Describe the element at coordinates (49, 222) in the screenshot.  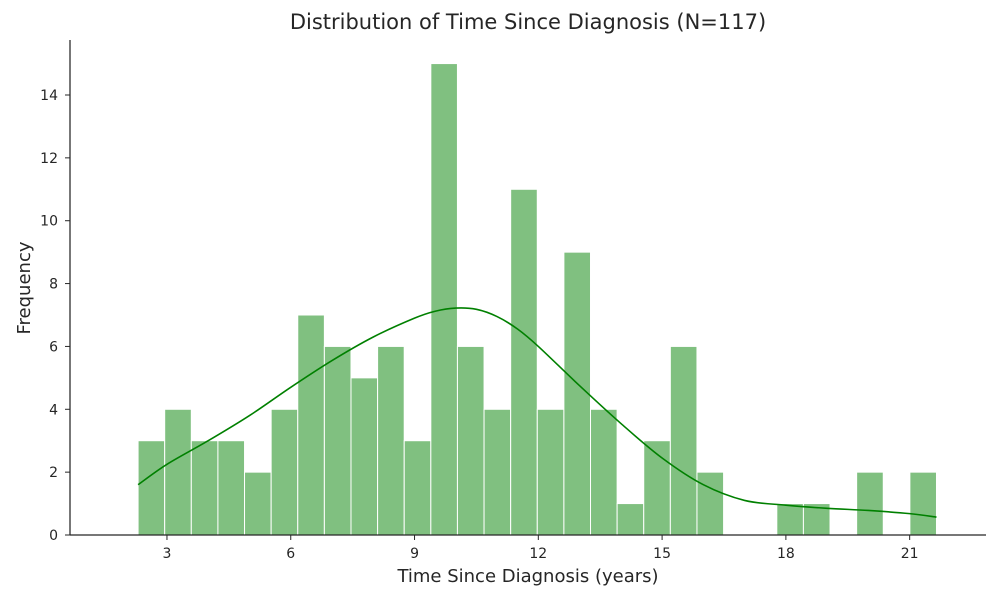
I see `y-tick-label: 10` at that location.